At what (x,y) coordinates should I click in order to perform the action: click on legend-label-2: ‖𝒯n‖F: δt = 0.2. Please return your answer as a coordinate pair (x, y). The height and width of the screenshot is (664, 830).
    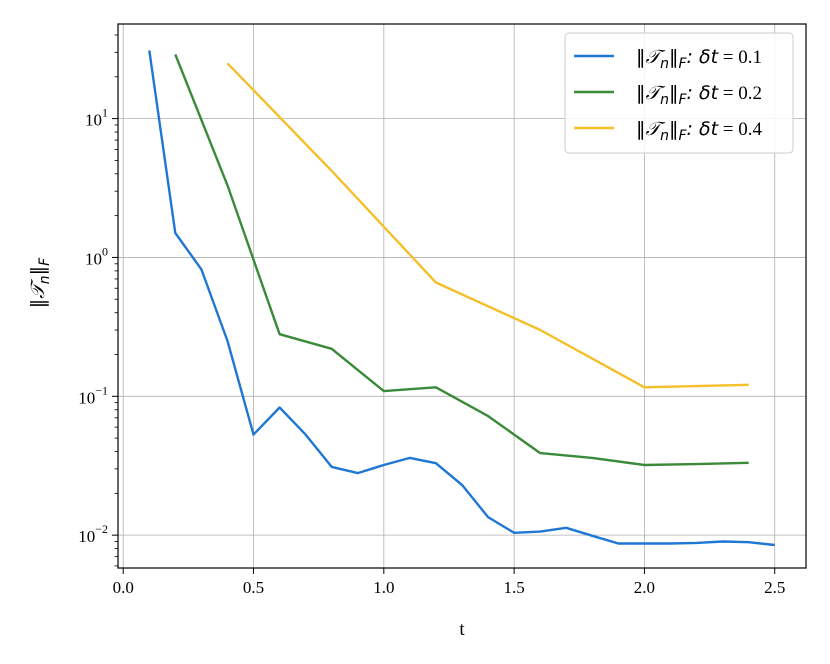
    Looking at the image, I should click on (699, 95).